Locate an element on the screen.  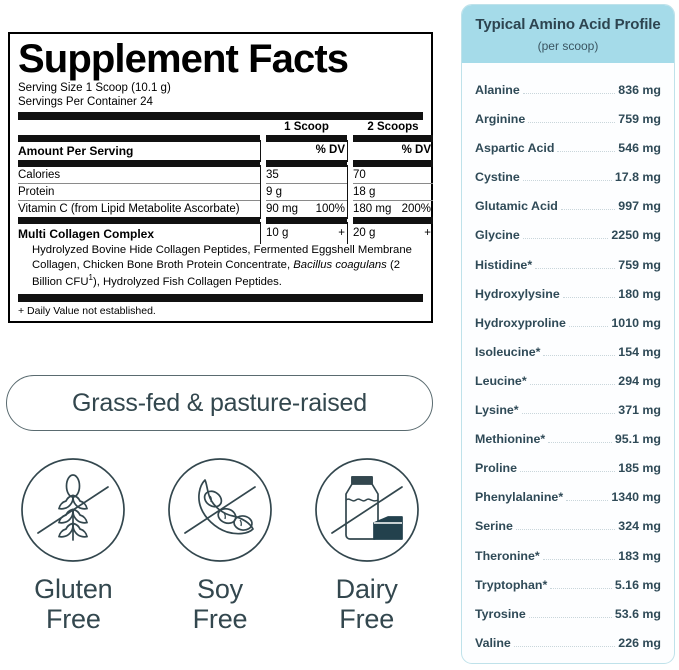
amino-acid-value: 836 mg is located at coordinates (639, 90).